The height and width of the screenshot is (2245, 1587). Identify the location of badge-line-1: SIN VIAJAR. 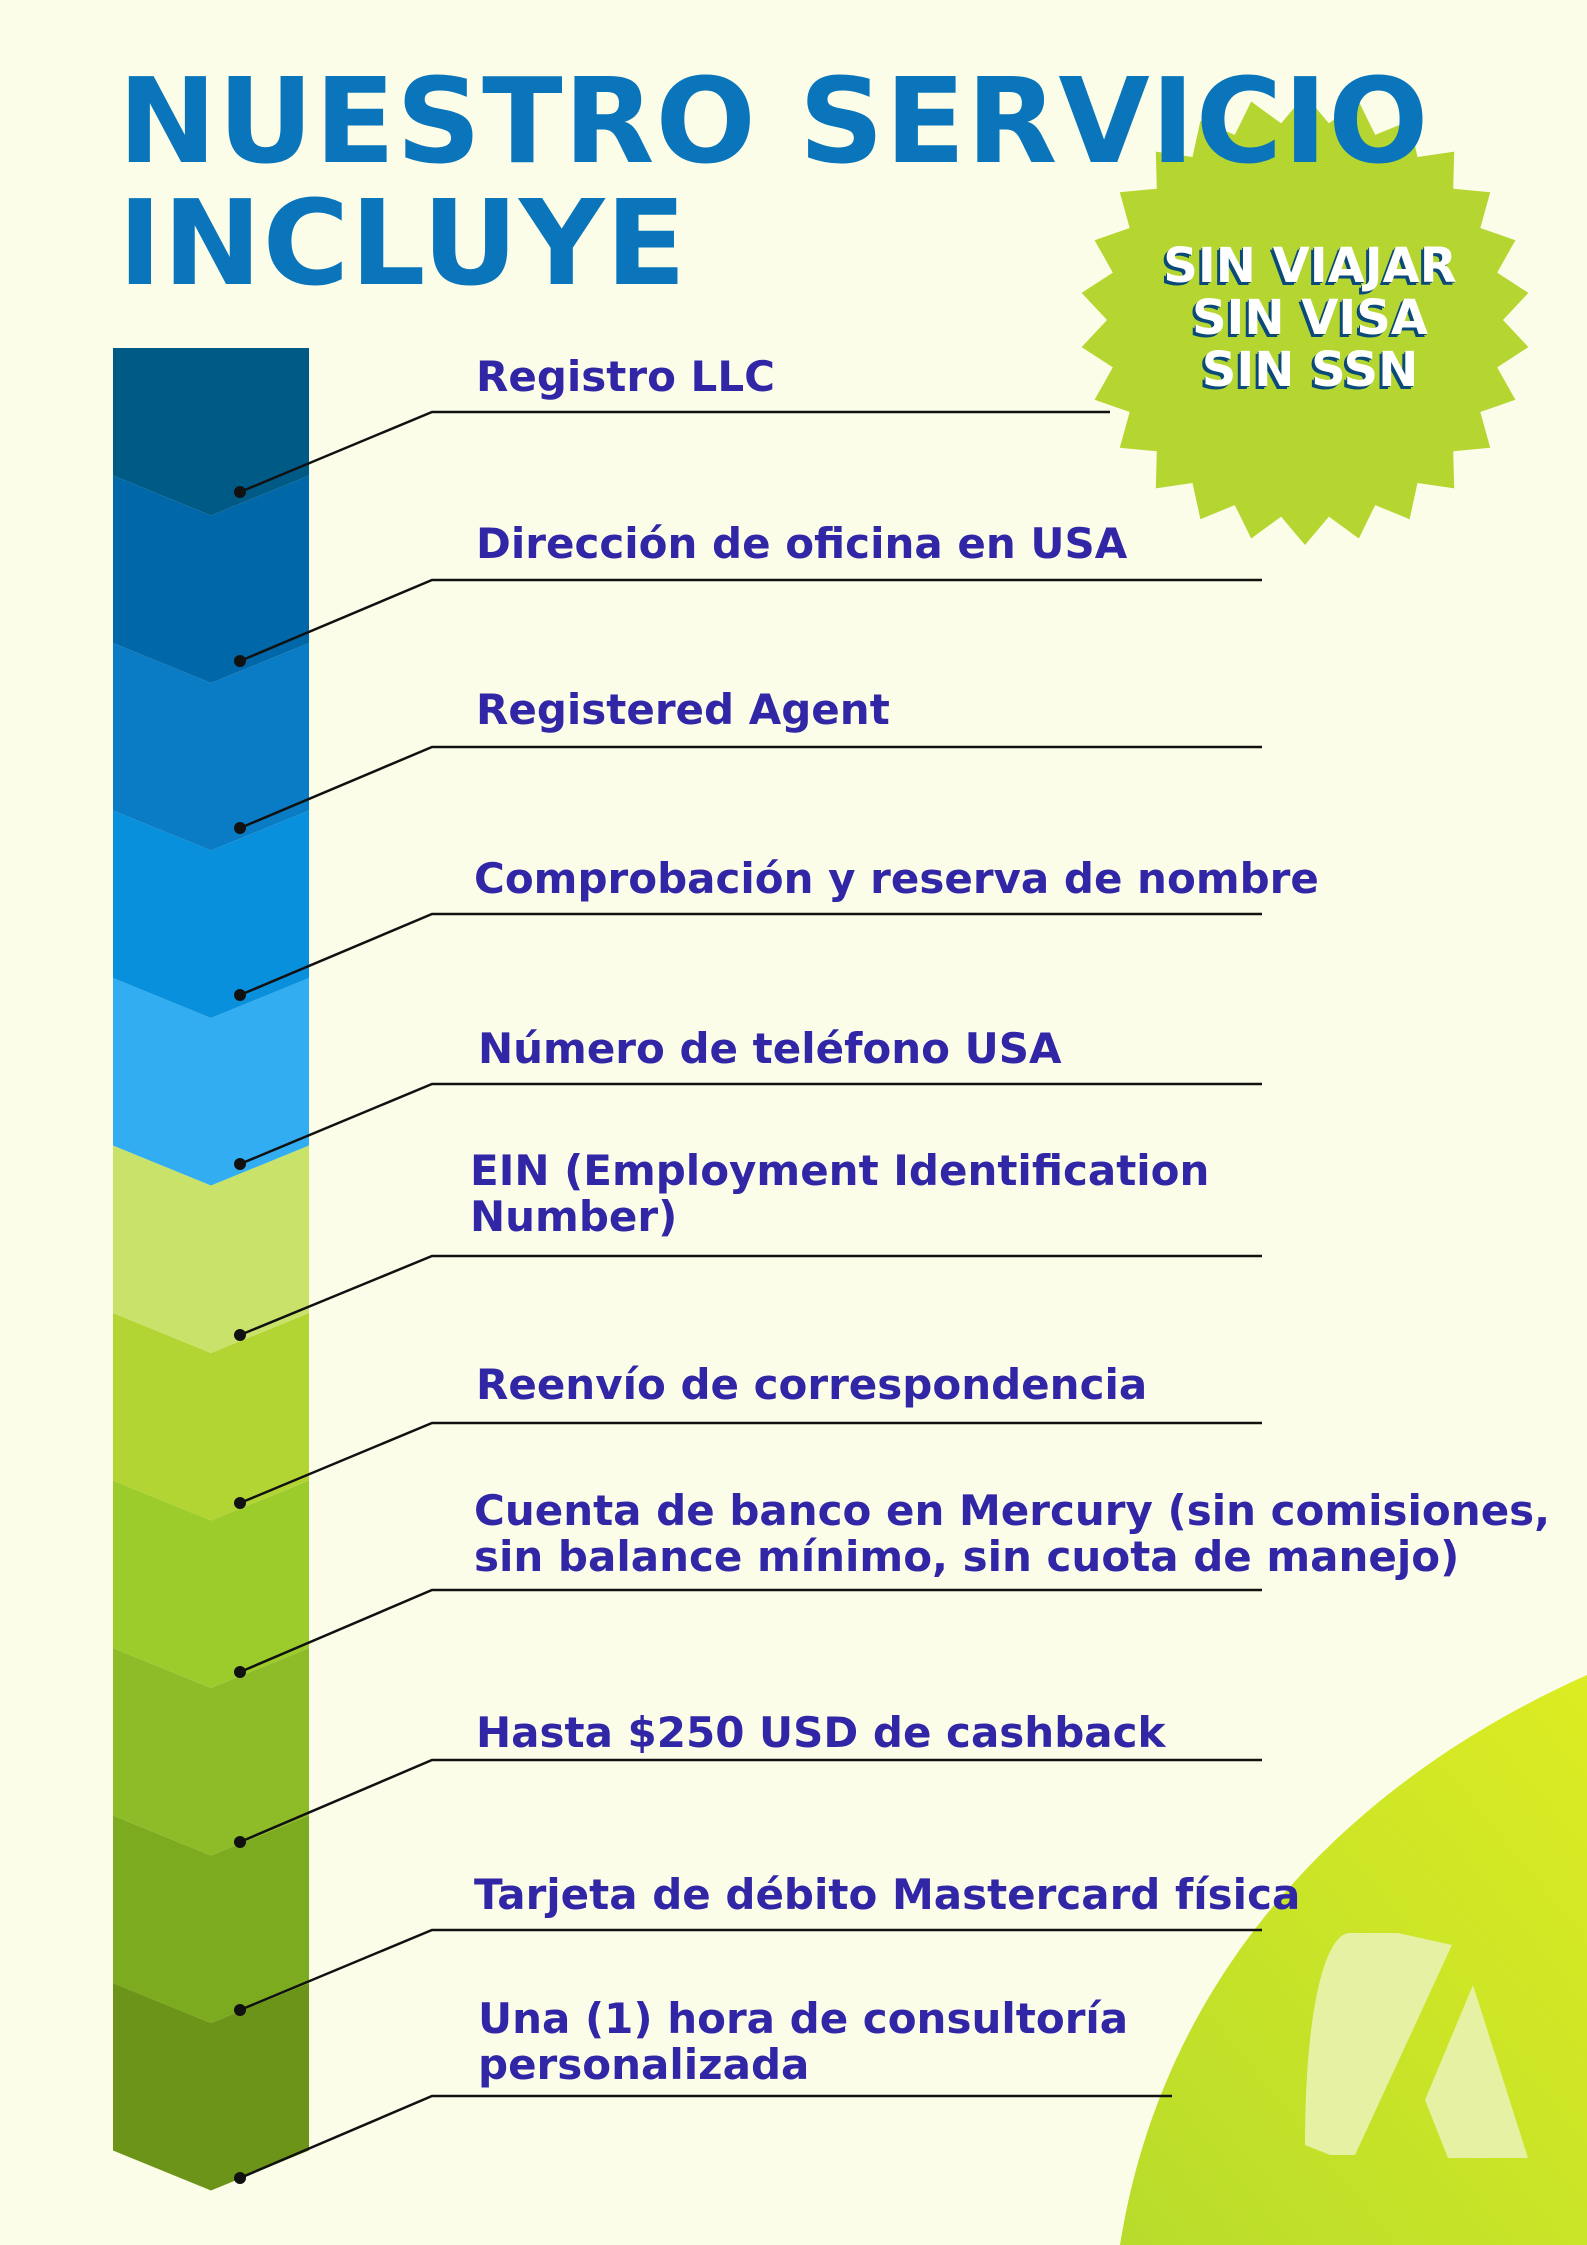
(1310, 266).